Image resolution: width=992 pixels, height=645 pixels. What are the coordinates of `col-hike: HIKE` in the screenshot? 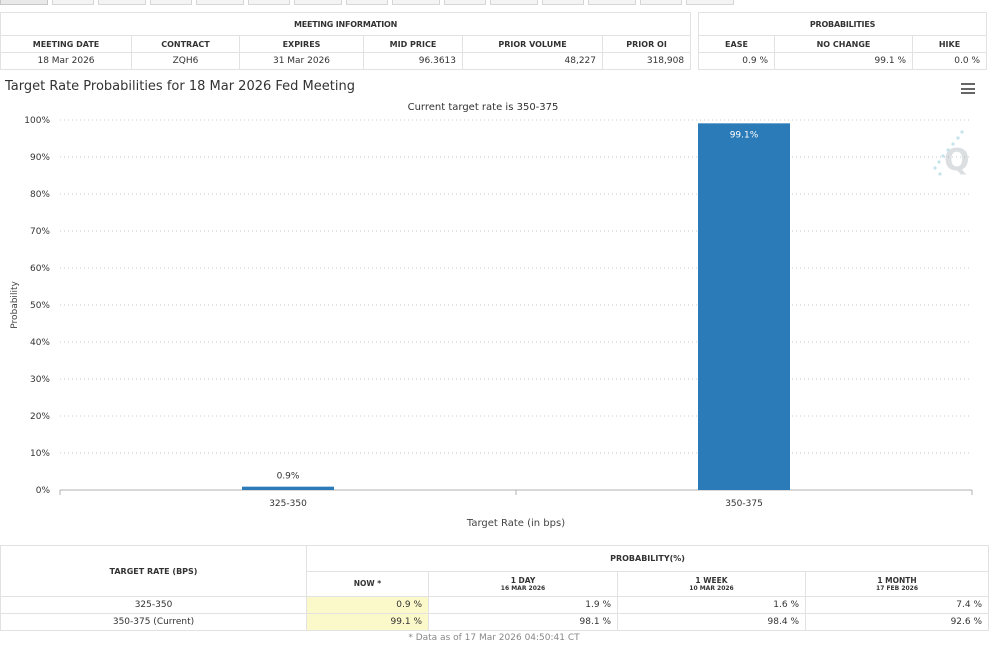 It's located at (949, 44).